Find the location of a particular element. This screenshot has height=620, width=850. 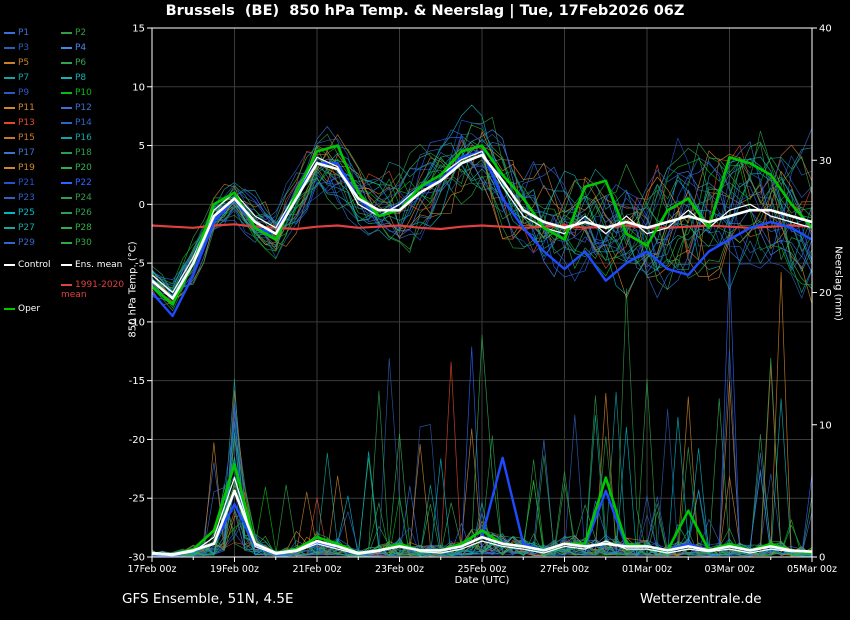

legend-item-p10: P10 is located at coordinates (76, 93).